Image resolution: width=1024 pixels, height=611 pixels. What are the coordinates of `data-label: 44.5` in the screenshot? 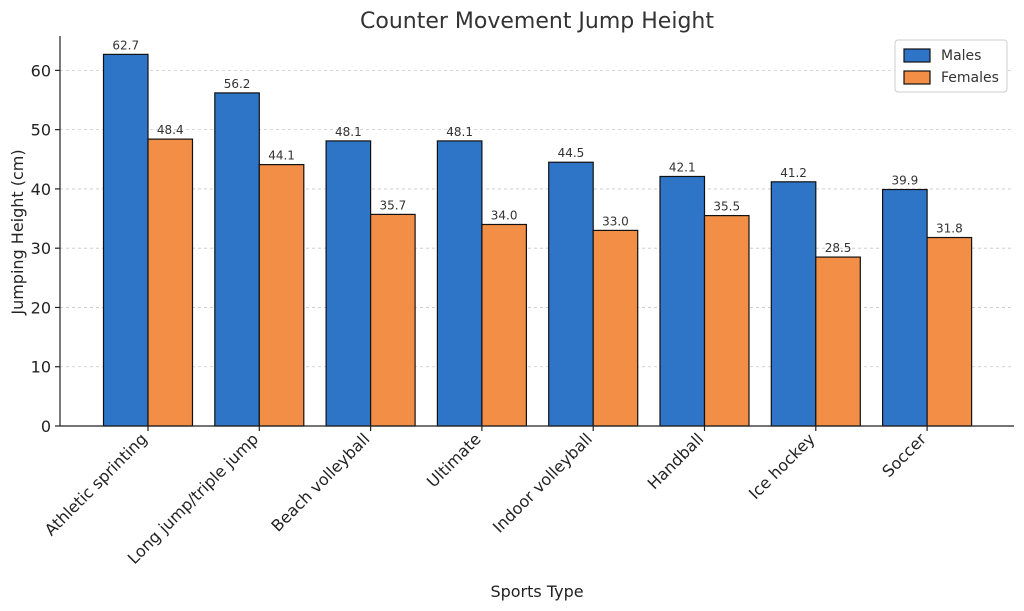 It's located at (571, 153).